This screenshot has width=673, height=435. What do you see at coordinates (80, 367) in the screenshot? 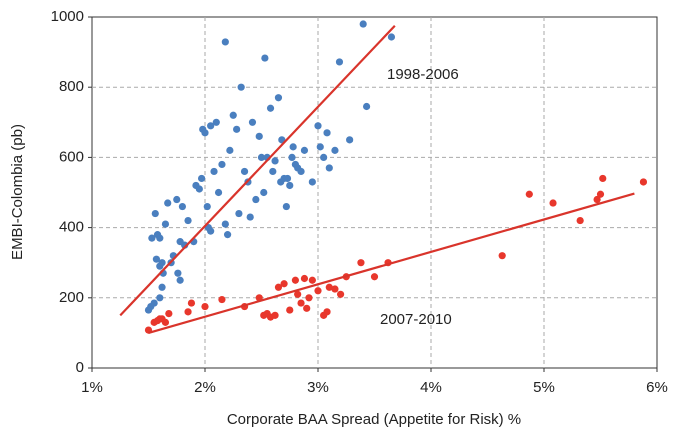
I see `y-tick-label: 0` at bounding box center [80, 367].